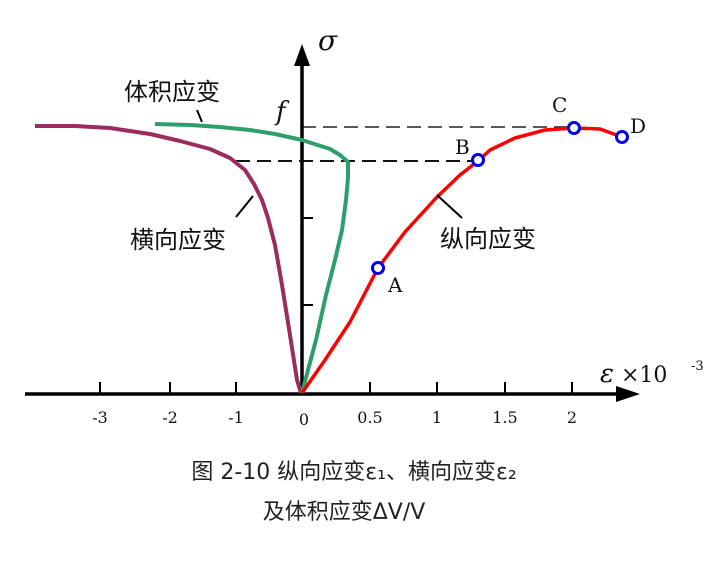 The image size is (728, 562). Describe the element at coordinates (638, 126) in the screenshot. I see `point-d-label: D` at that location.